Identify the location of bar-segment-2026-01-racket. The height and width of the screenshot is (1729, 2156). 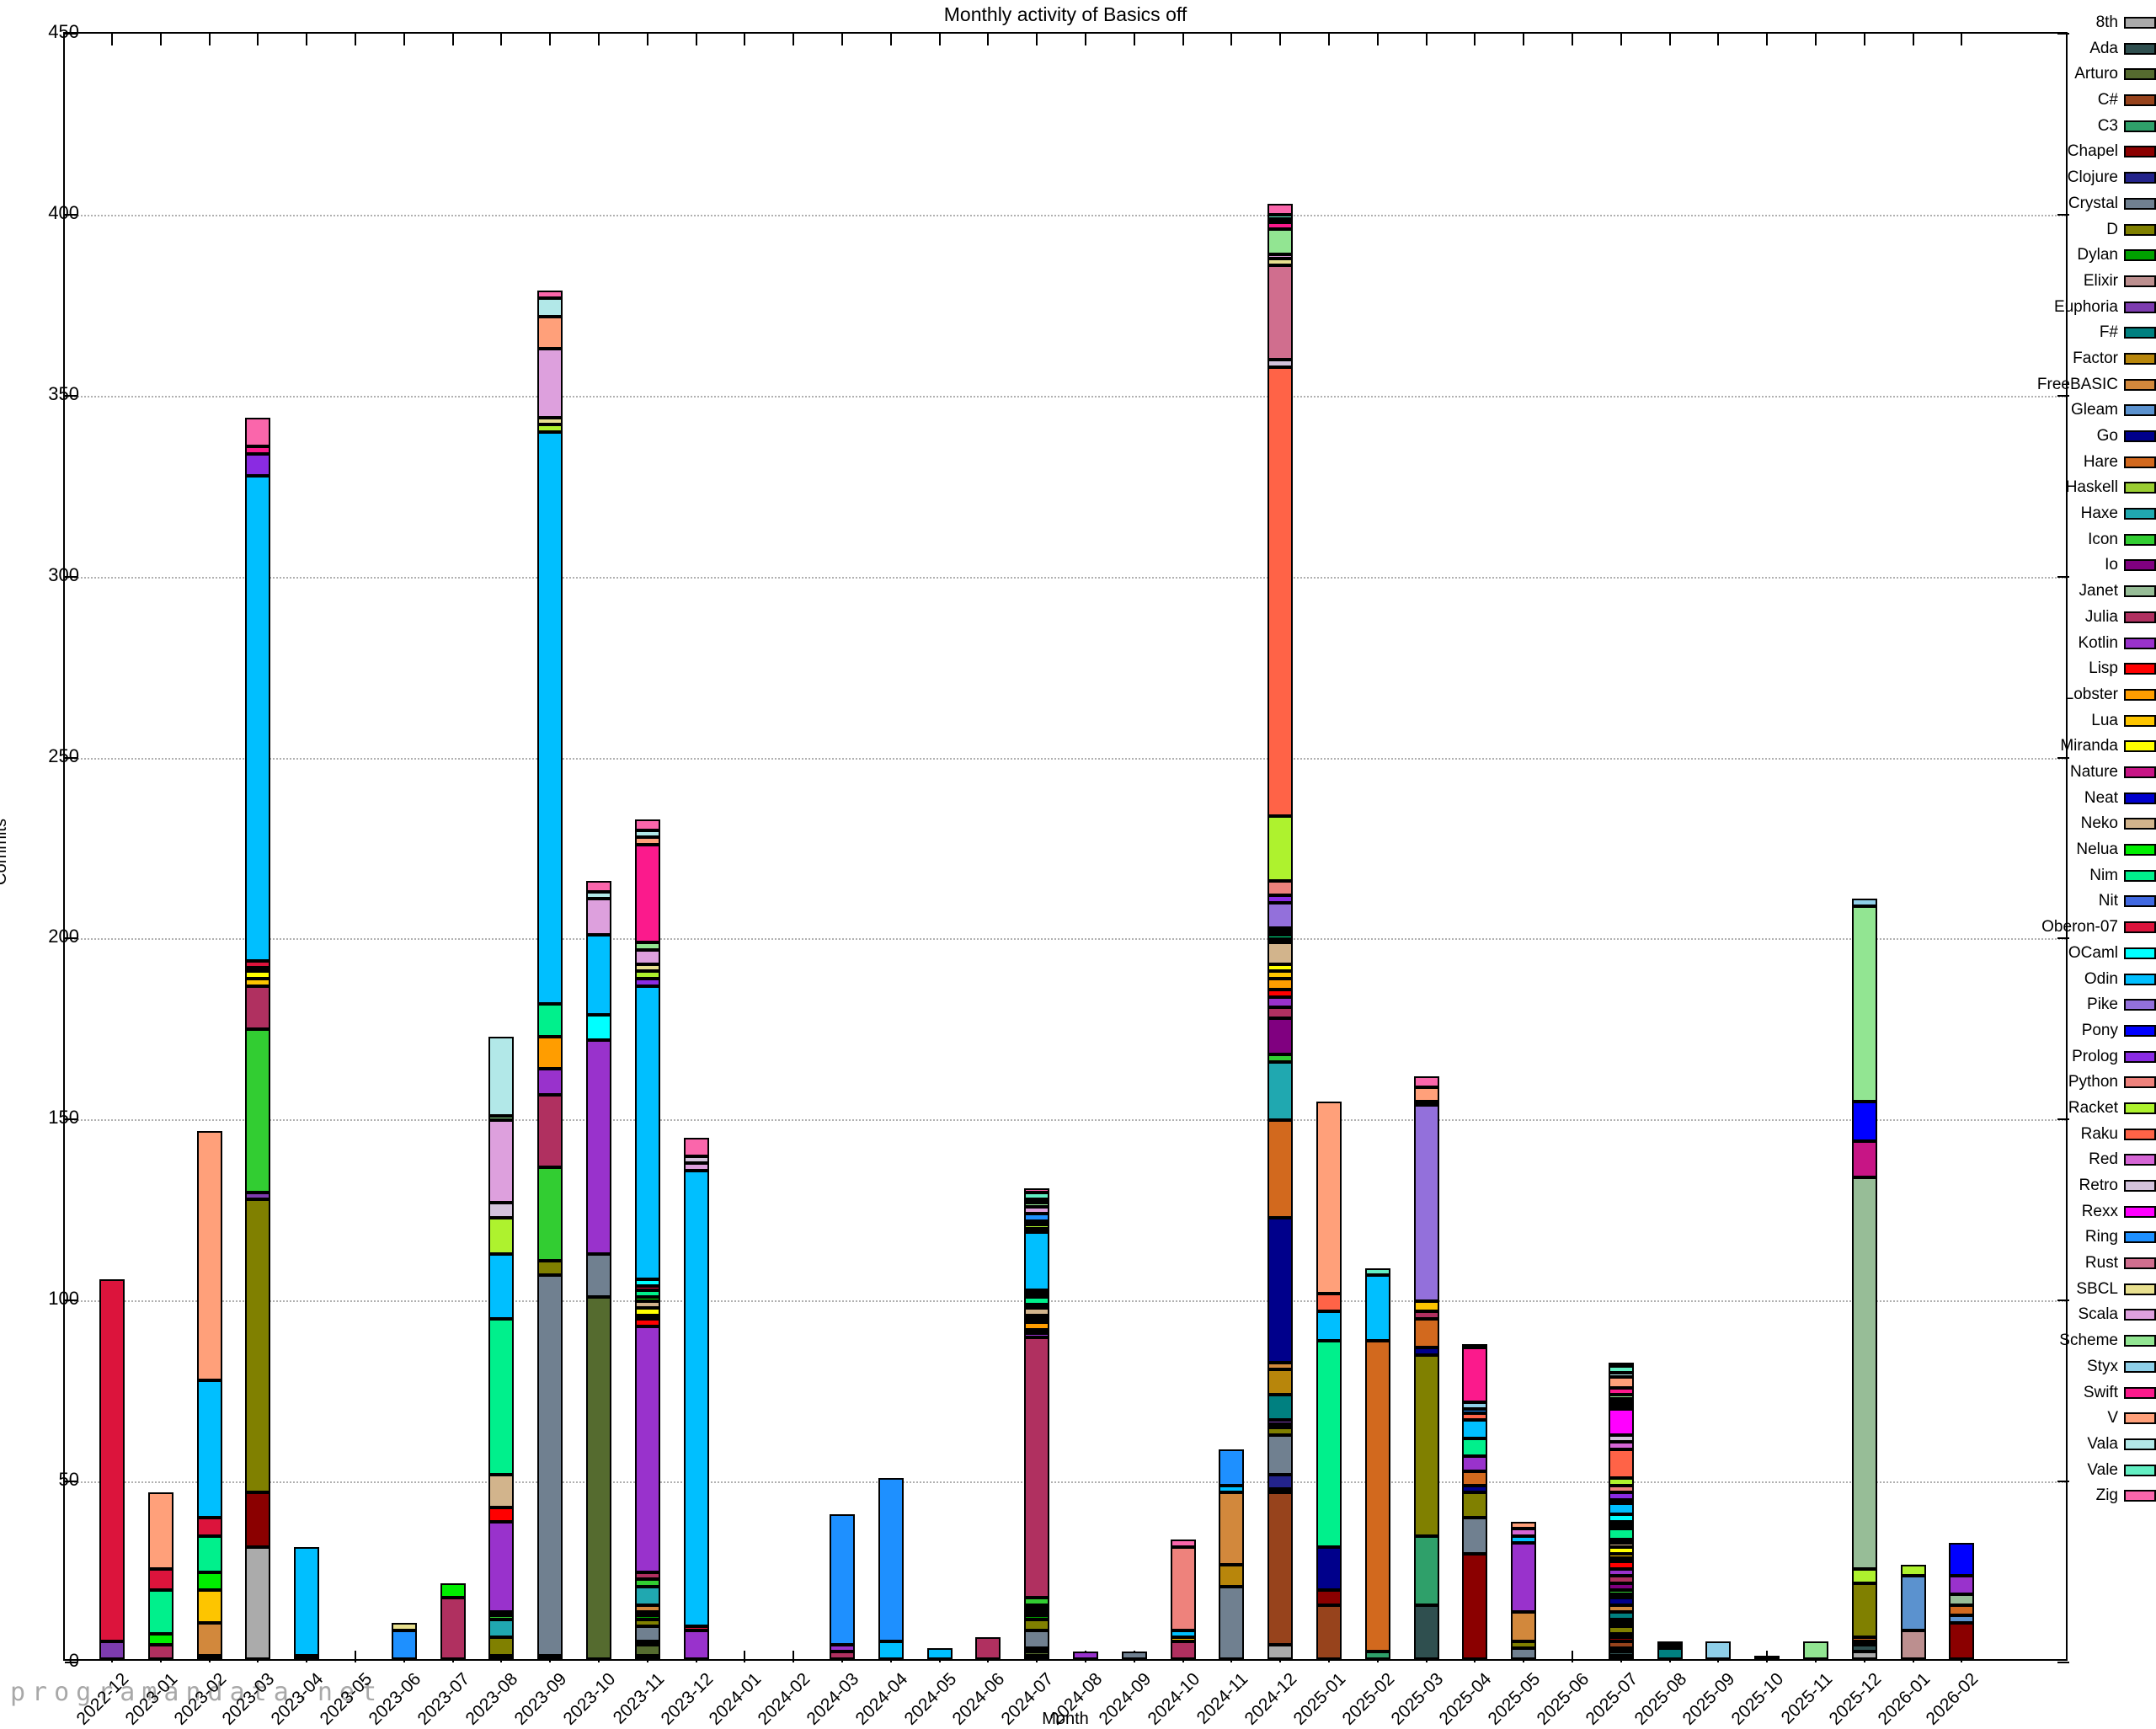
(1913, 1571).